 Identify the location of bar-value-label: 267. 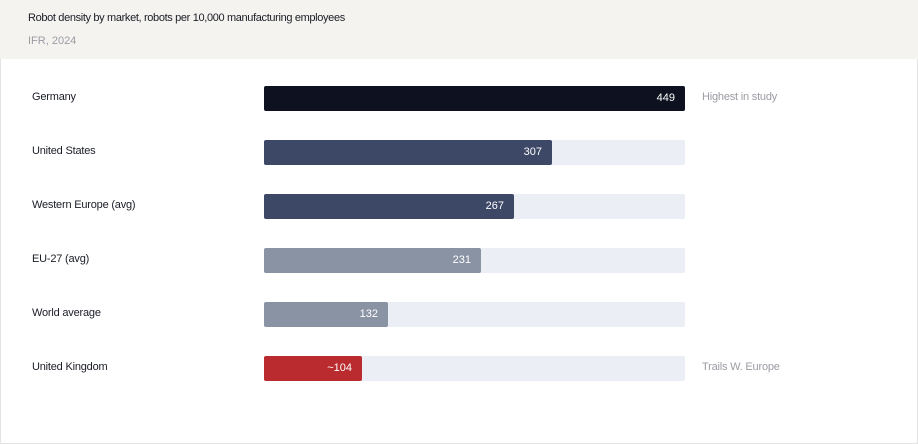
(494, 206).